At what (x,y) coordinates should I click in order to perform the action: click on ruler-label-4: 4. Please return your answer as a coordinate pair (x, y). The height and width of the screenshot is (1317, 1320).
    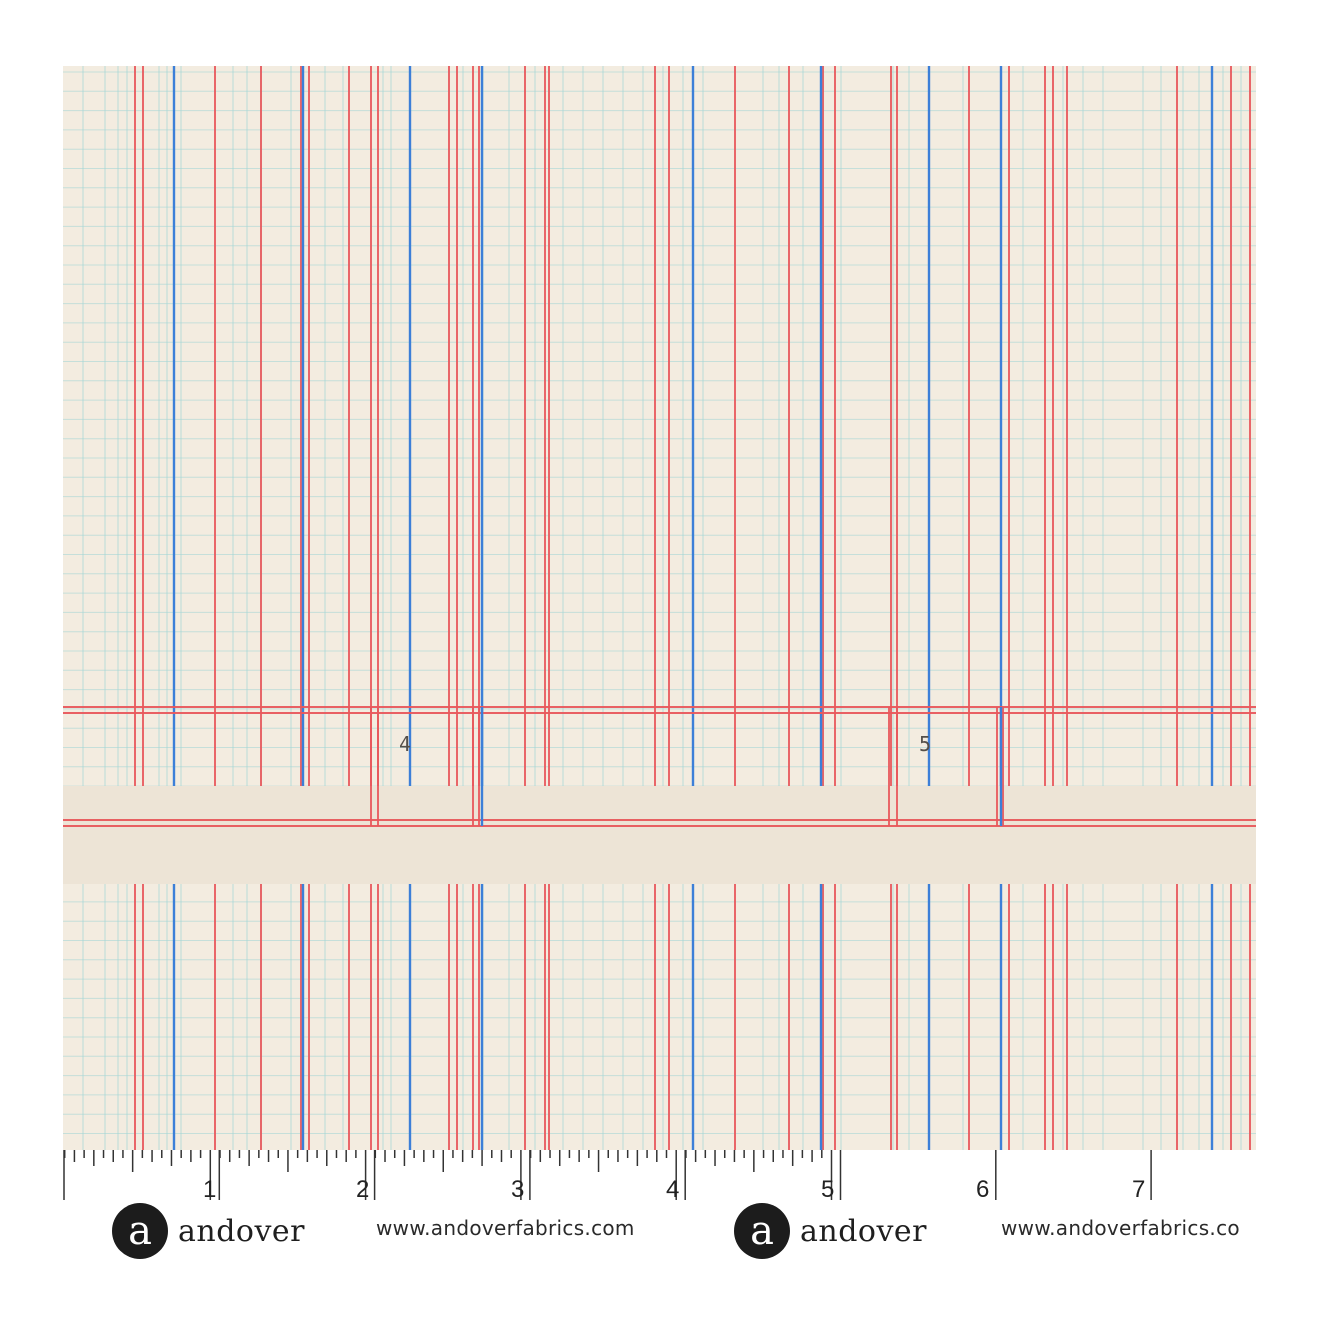
    Looking at the image, I should click on (673, 1189).